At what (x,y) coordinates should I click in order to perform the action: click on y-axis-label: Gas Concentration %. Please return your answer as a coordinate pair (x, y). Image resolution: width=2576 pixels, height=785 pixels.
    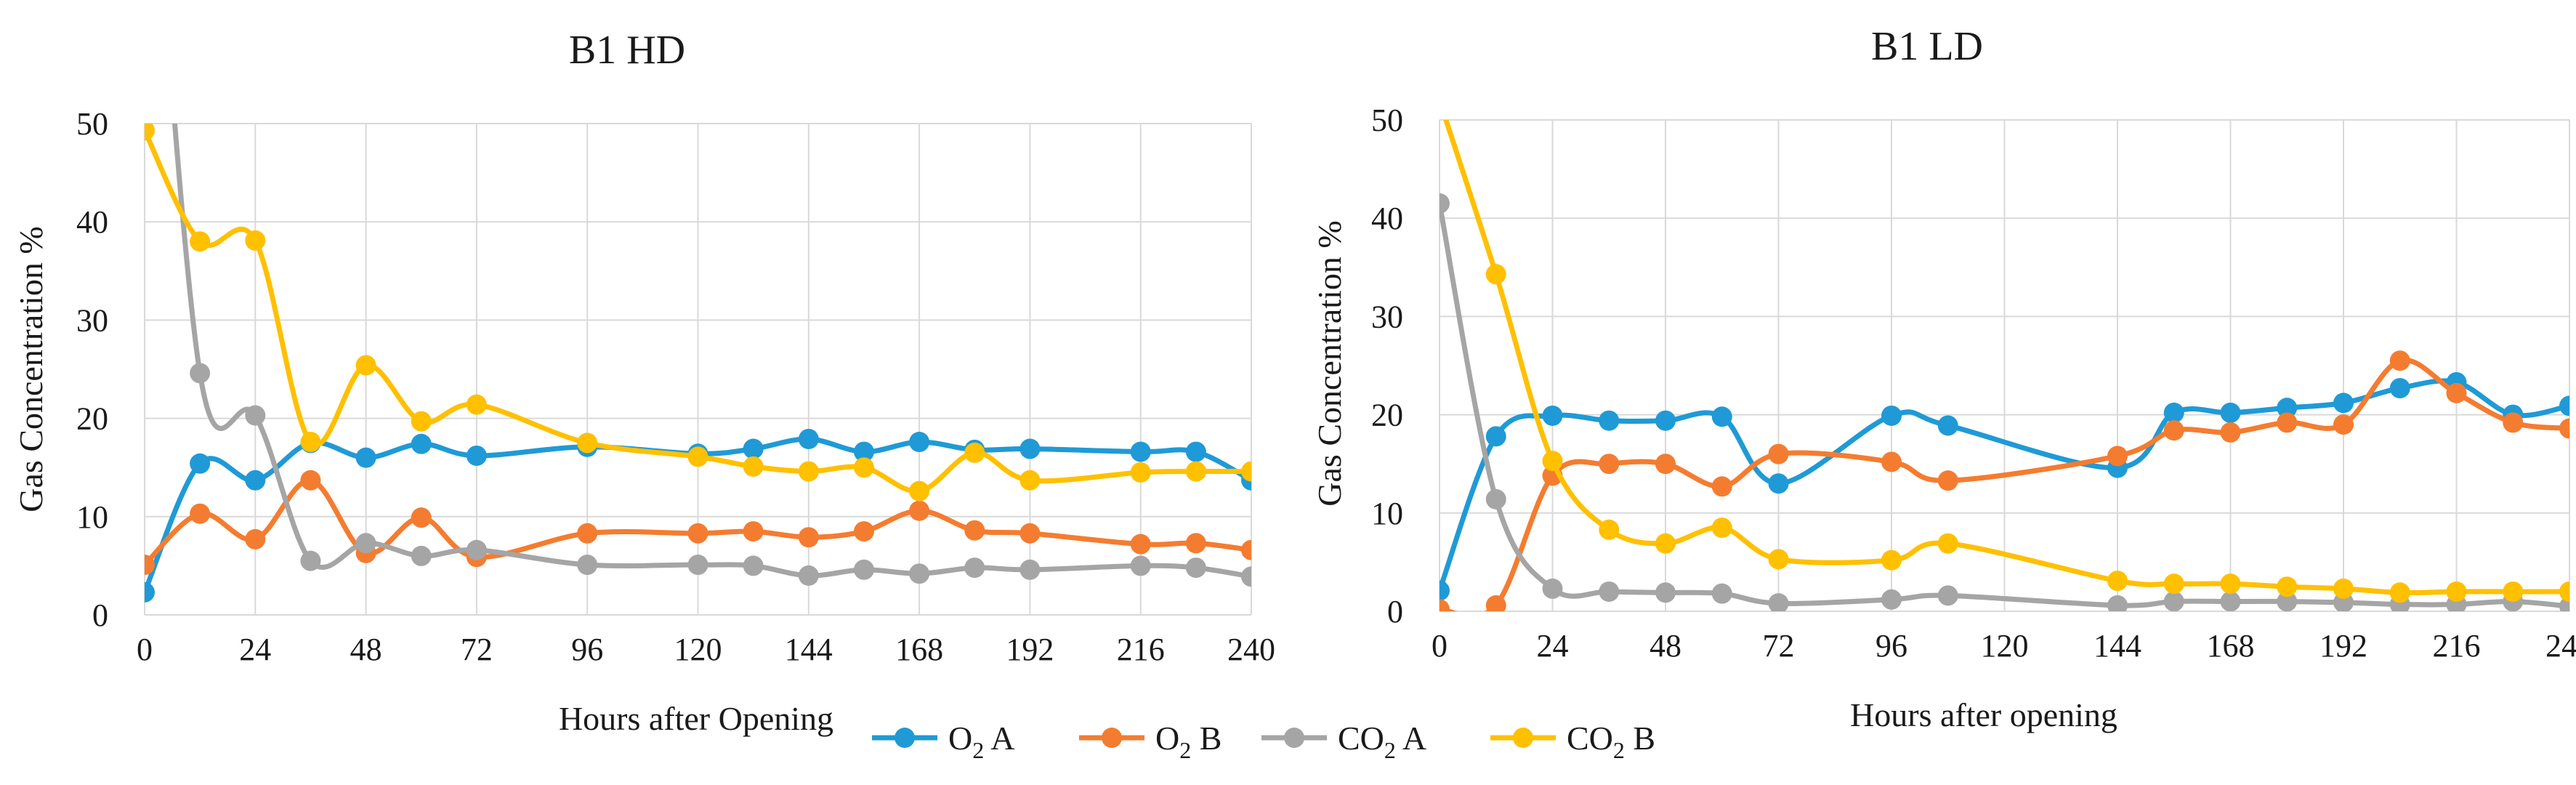
    Looking at the image, I should click on (31, 369).